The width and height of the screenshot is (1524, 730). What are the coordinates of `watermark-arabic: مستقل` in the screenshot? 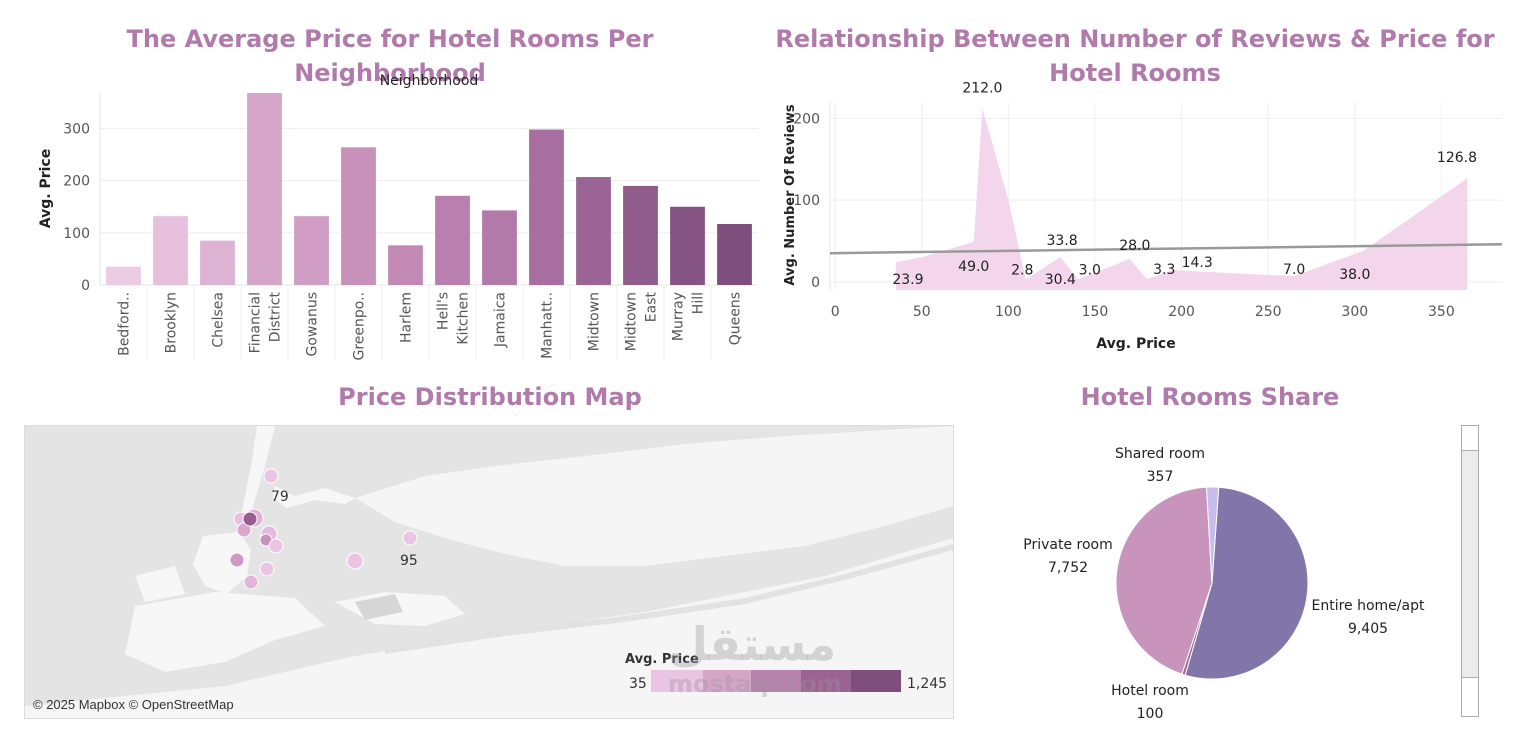 It's located at (752, 644).